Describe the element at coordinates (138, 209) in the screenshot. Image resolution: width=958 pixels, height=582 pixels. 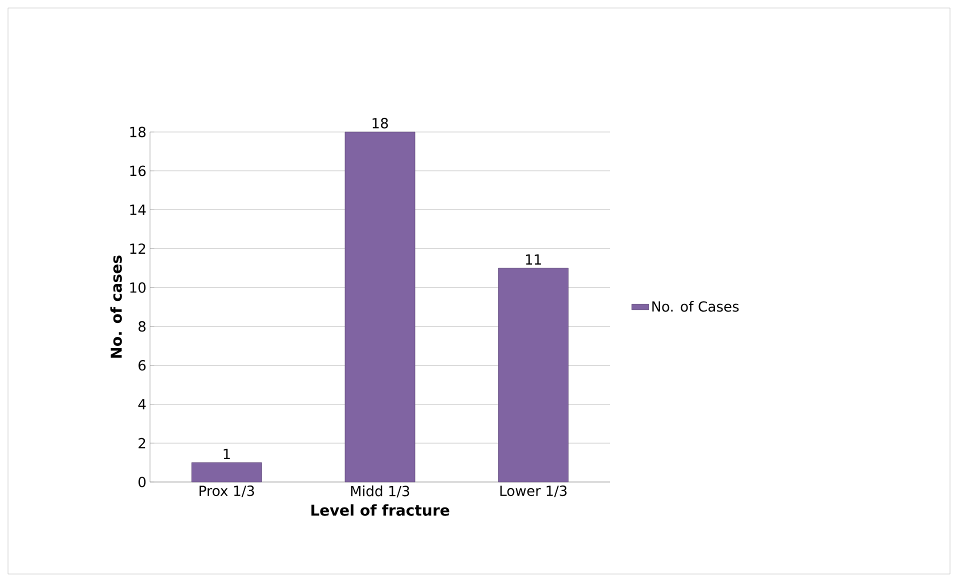
I see `y-tick-label: 14` at that location.